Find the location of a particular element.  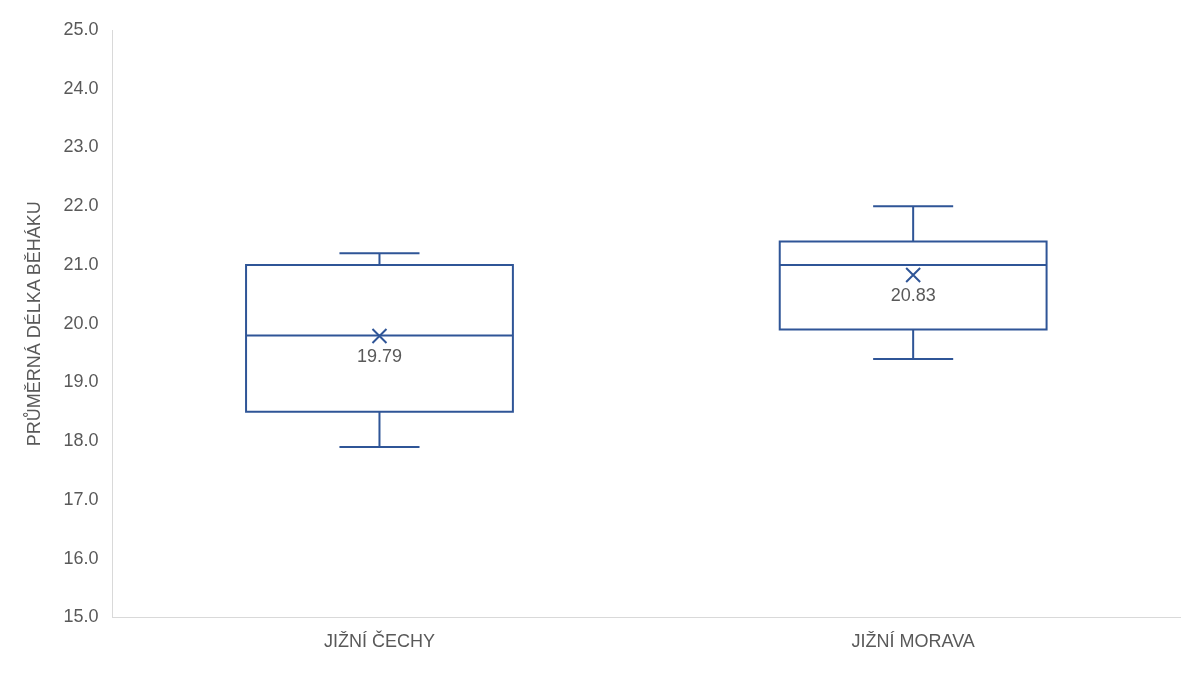

y-tick-label: 22.0 is located at coordinates (81, 205).